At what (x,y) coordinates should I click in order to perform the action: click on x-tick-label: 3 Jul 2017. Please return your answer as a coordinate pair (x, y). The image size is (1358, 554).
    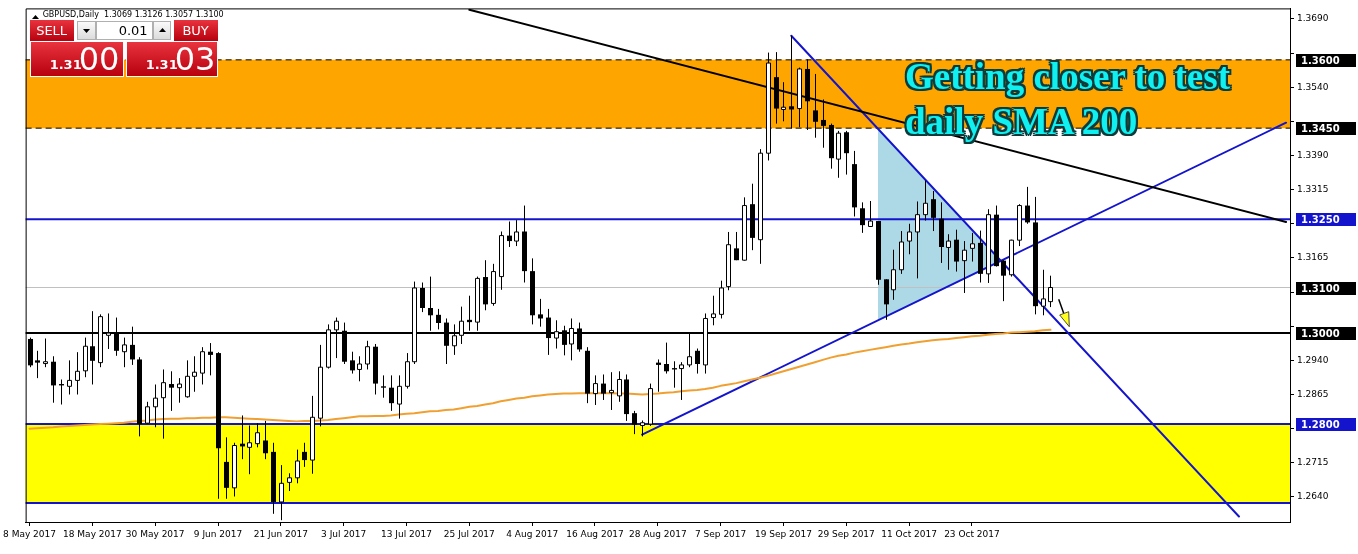
    Looking at the image, I should click on (344, 533).